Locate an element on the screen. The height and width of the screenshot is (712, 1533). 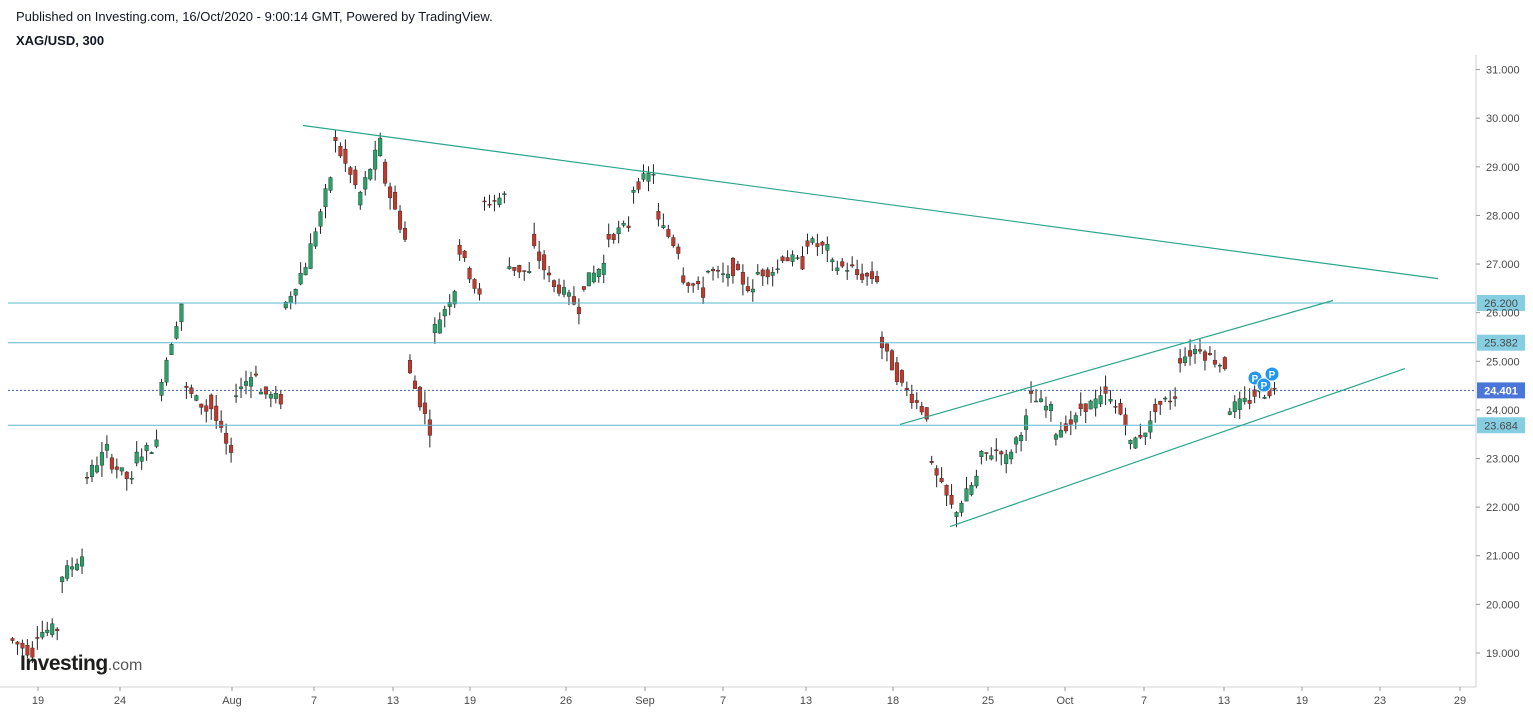
price-tick-label: 27.000 is located at coordinates (1503, 265).